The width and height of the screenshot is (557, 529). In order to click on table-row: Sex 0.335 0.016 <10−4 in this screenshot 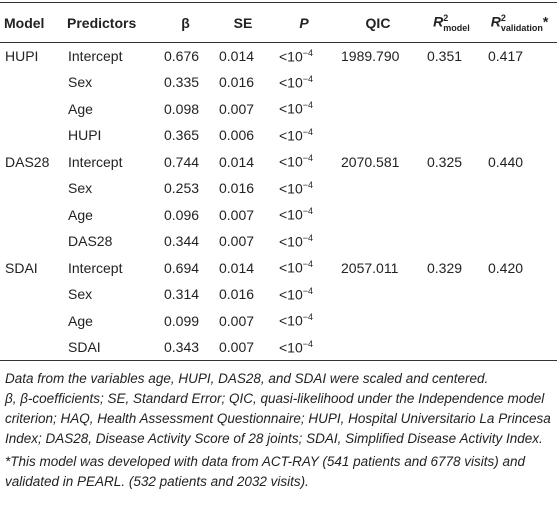, I will do `click(278, 82)`.